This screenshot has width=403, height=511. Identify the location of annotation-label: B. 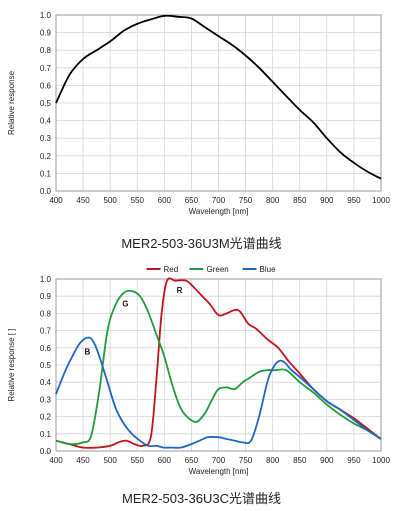
(88, 352).